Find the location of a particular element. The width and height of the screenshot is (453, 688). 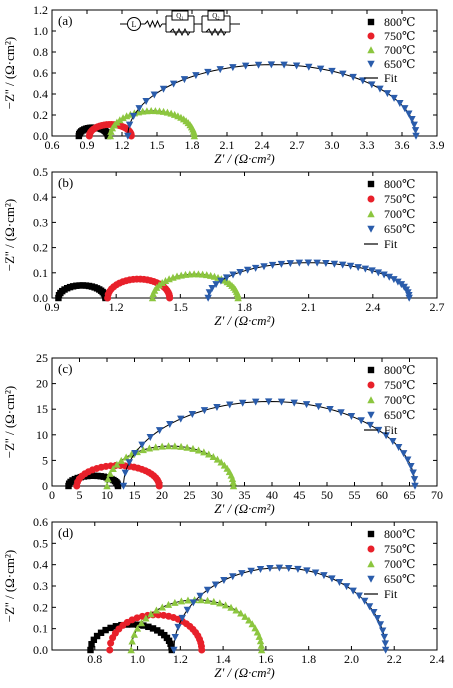

y-tick-label: 0.3 is located at coordinates (40, 586).